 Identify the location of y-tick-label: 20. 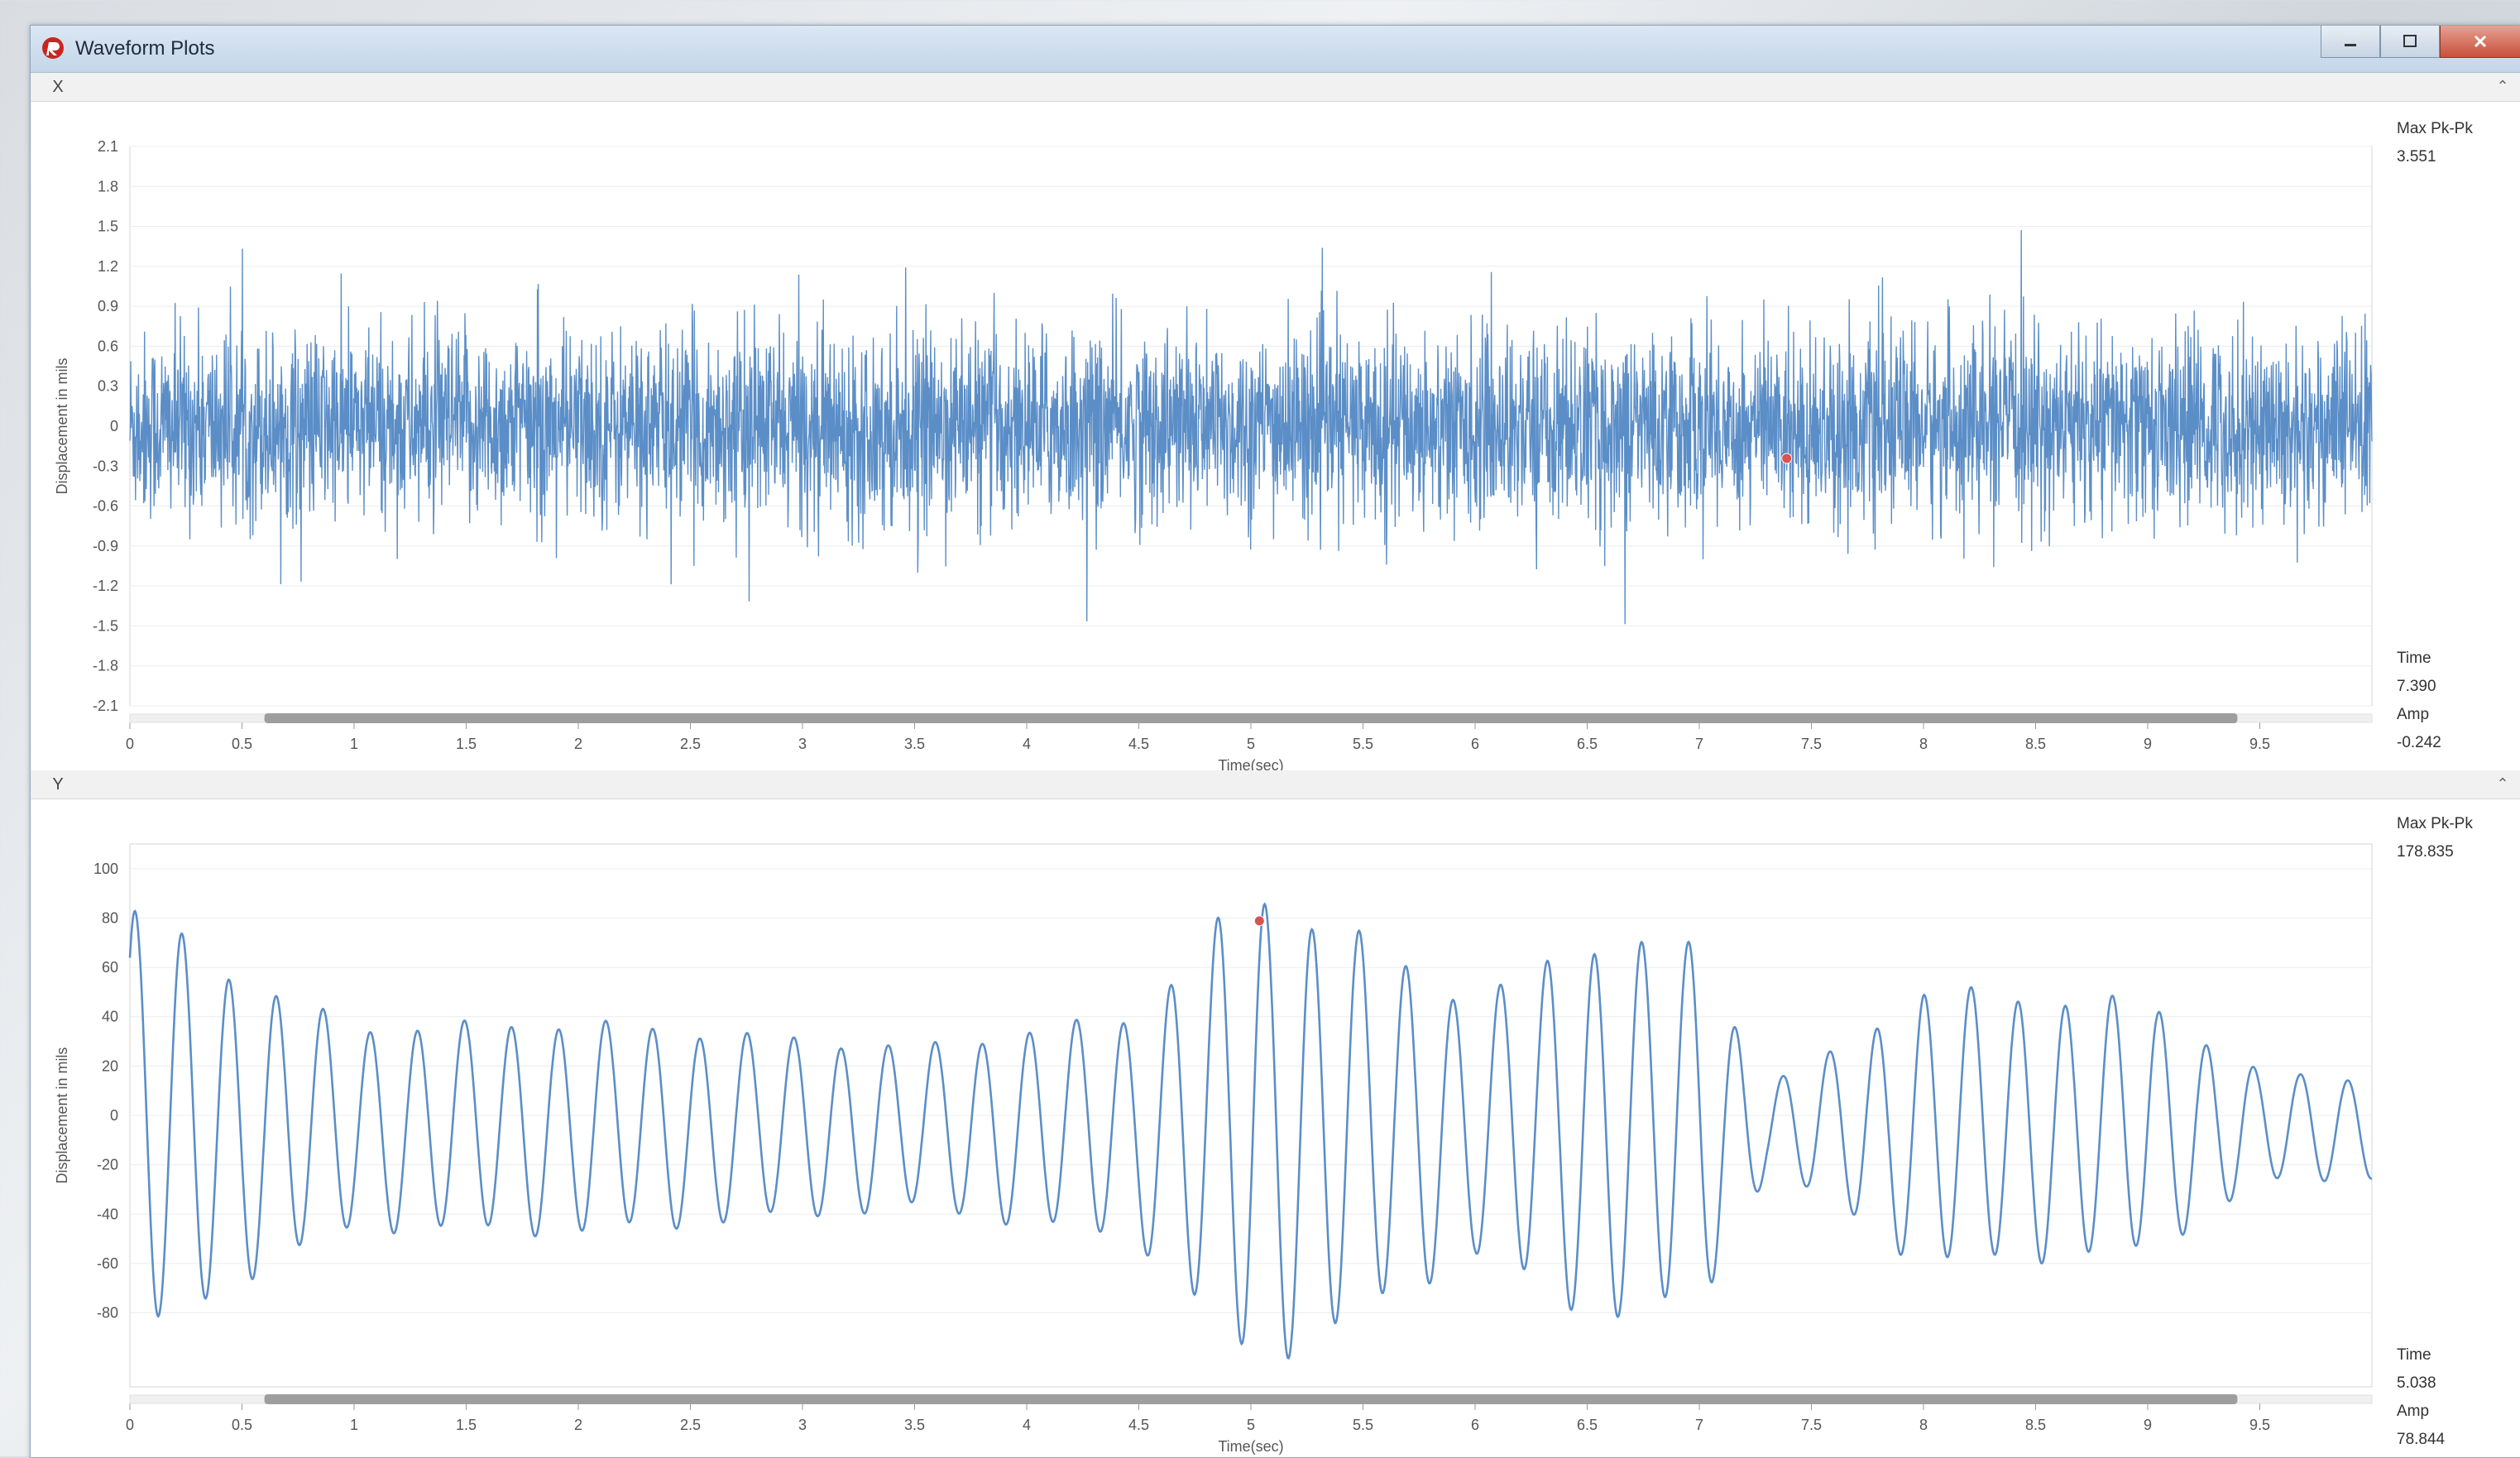
(110, 1066).